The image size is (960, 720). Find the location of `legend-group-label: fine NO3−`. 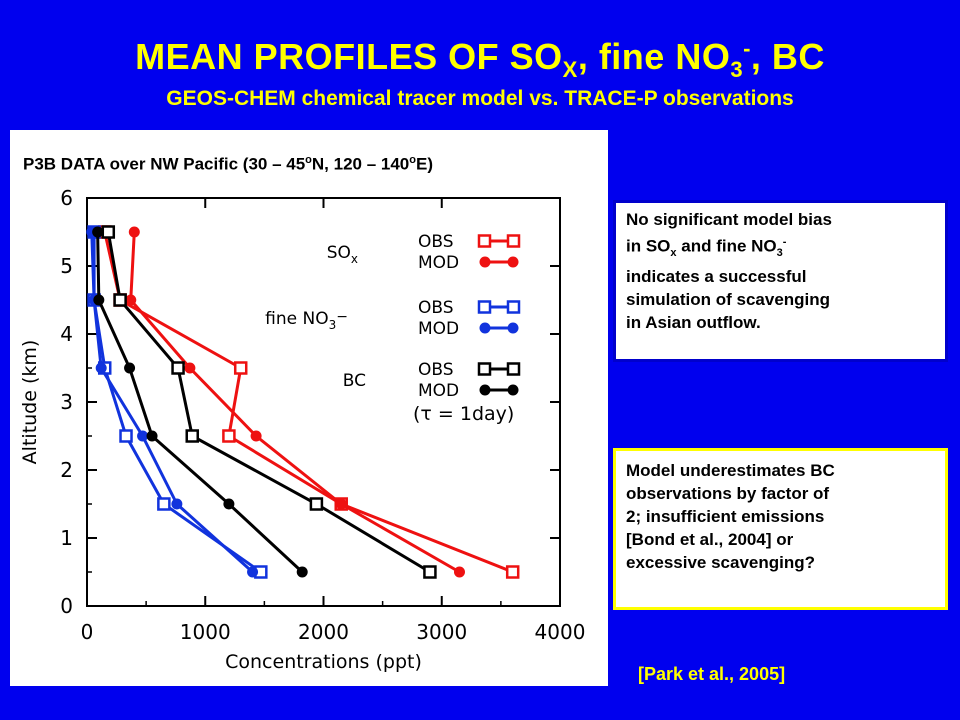

legend-group-label: fine NO3− is located at coordinates (306, 320).